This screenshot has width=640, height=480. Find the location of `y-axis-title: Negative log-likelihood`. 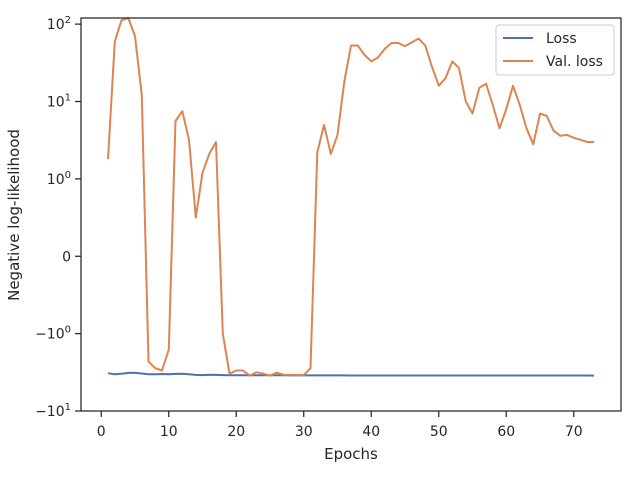

y-axis-title: Negative log-likelihood is located at coordinates (14, 215).